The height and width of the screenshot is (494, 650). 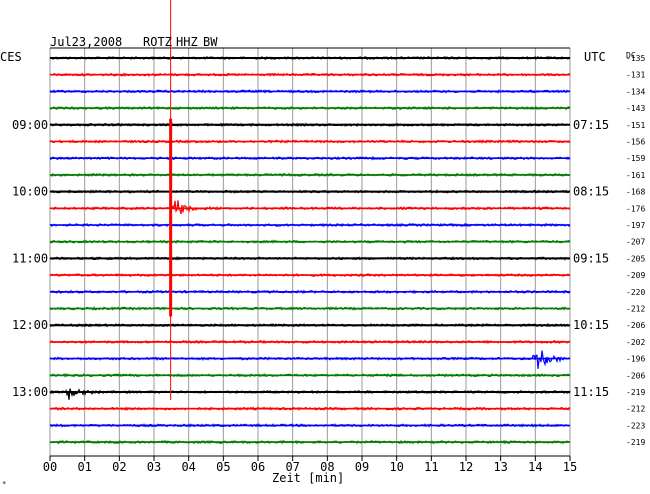 What do you see at coordinates (30, 192) in the screenshot?
I see `left-time-label: 10:00` at bounding box center [30, 192].